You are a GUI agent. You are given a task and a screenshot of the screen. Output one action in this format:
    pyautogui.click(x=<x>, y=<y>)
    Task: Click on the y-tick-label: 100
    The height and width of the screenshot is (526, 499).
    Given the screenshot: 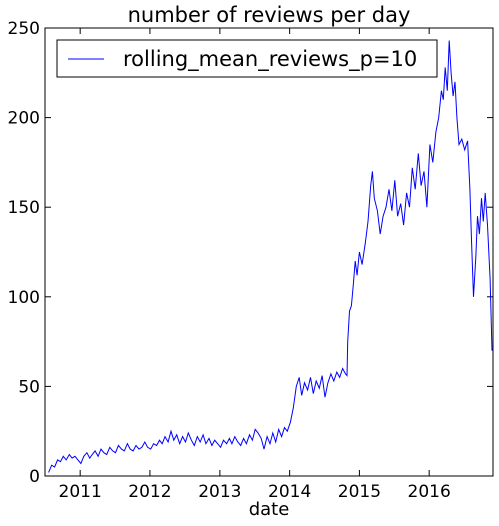 What is the action you would take?
    pyautogui.click(x=24, y=298)
    